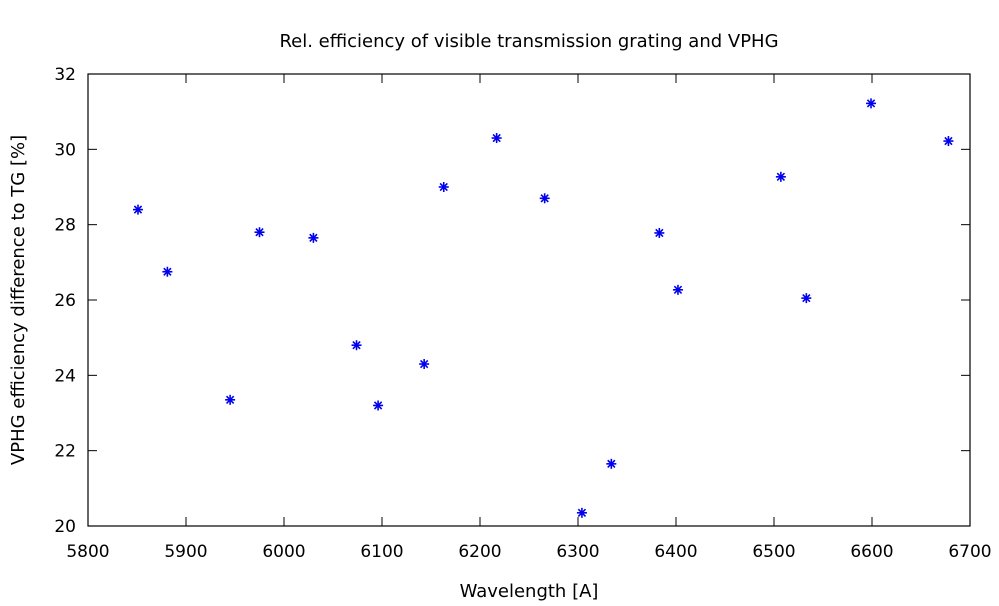  Describe the element at coordinates (529, 591) in the screenshot. I see `x-axis-label: Wavelength [A]` at that location.